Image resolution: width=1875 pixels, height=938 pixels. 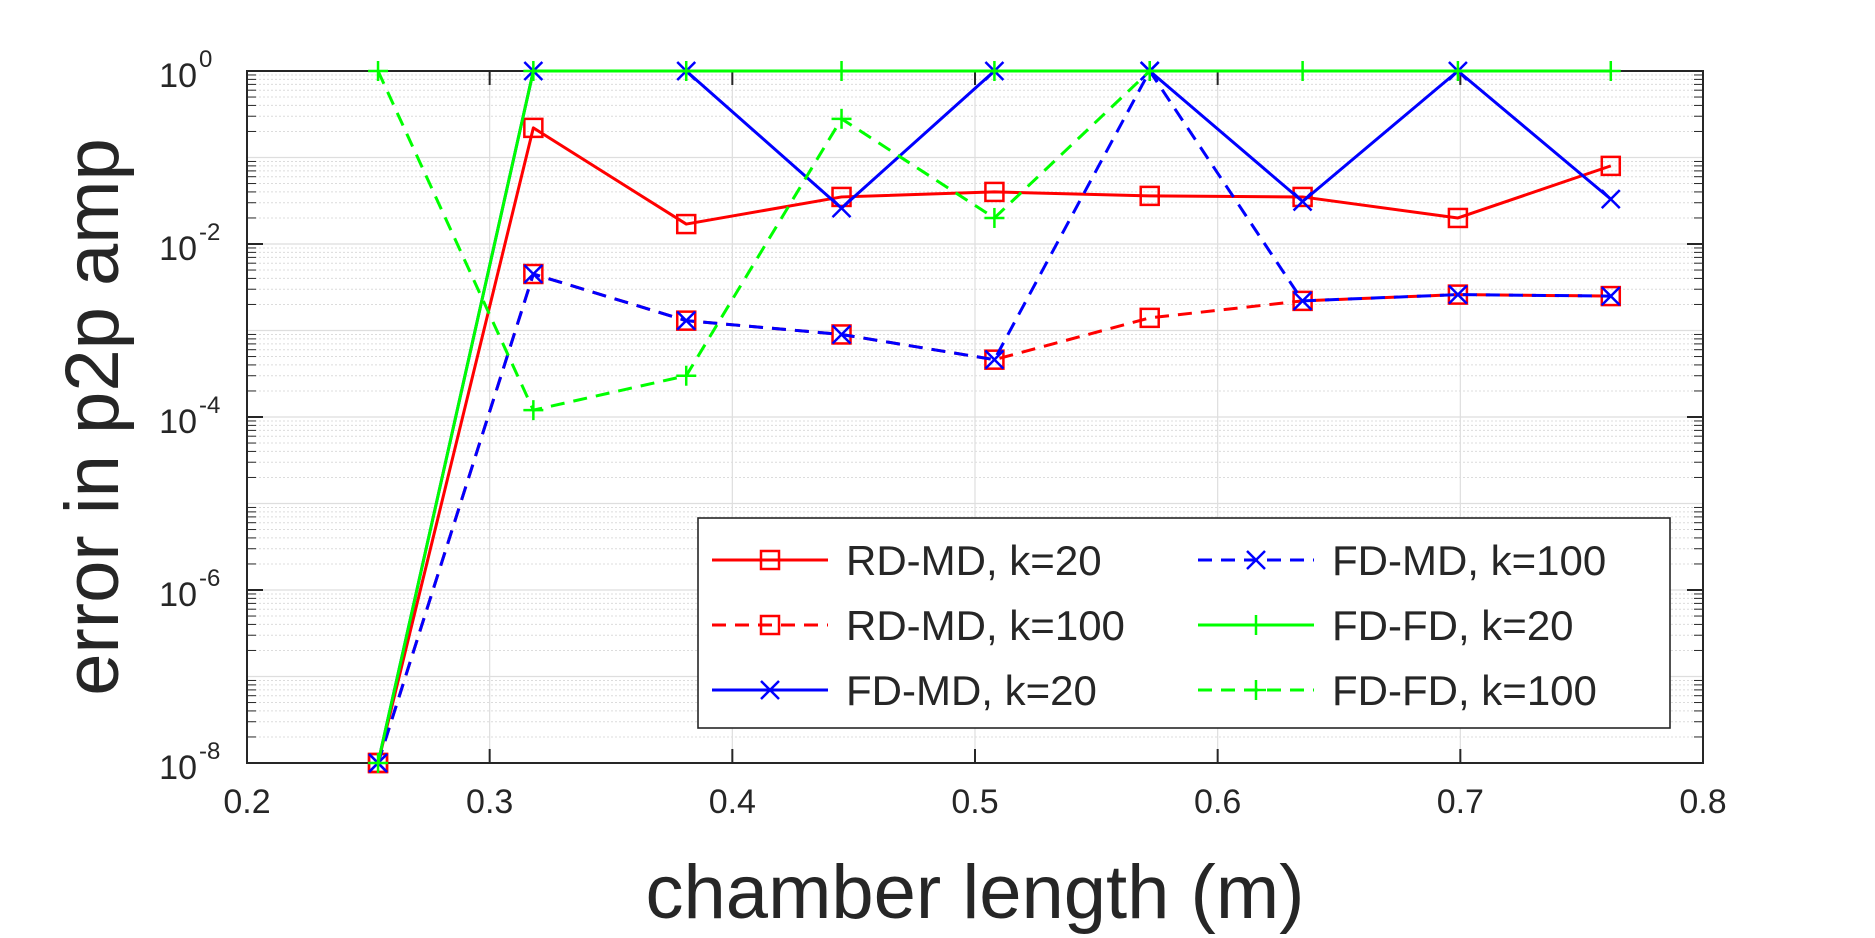 What do you see at coordinates (205, 59) in the screenshot?
I see `y-tick-exponent: 0` at bounding box center [205, 59].